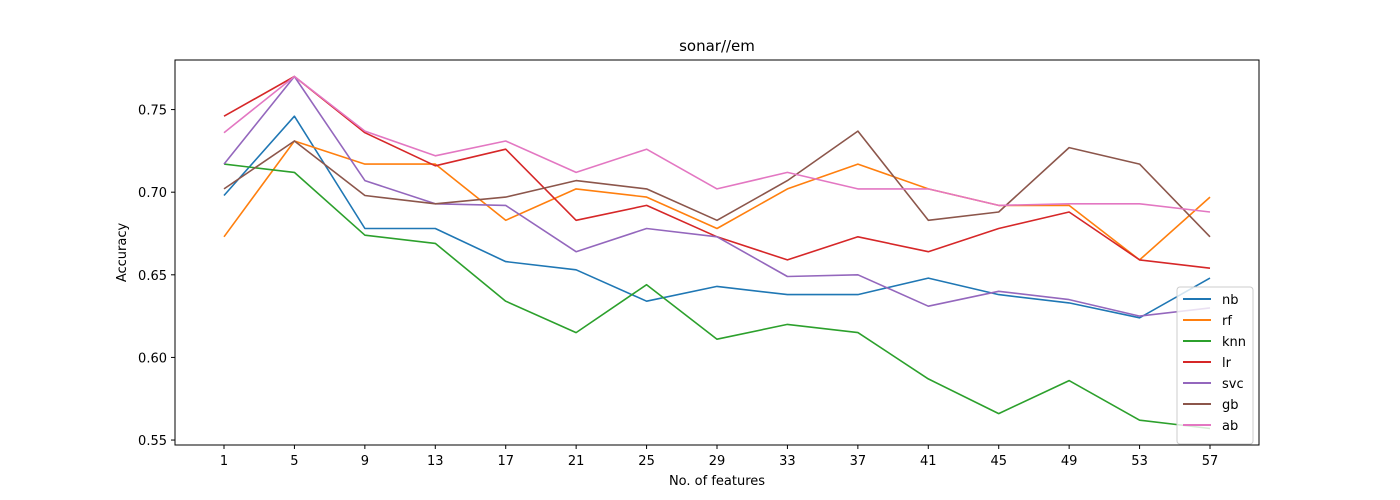  I want to click on legend-label-gb: gb, so click(1230, 405).